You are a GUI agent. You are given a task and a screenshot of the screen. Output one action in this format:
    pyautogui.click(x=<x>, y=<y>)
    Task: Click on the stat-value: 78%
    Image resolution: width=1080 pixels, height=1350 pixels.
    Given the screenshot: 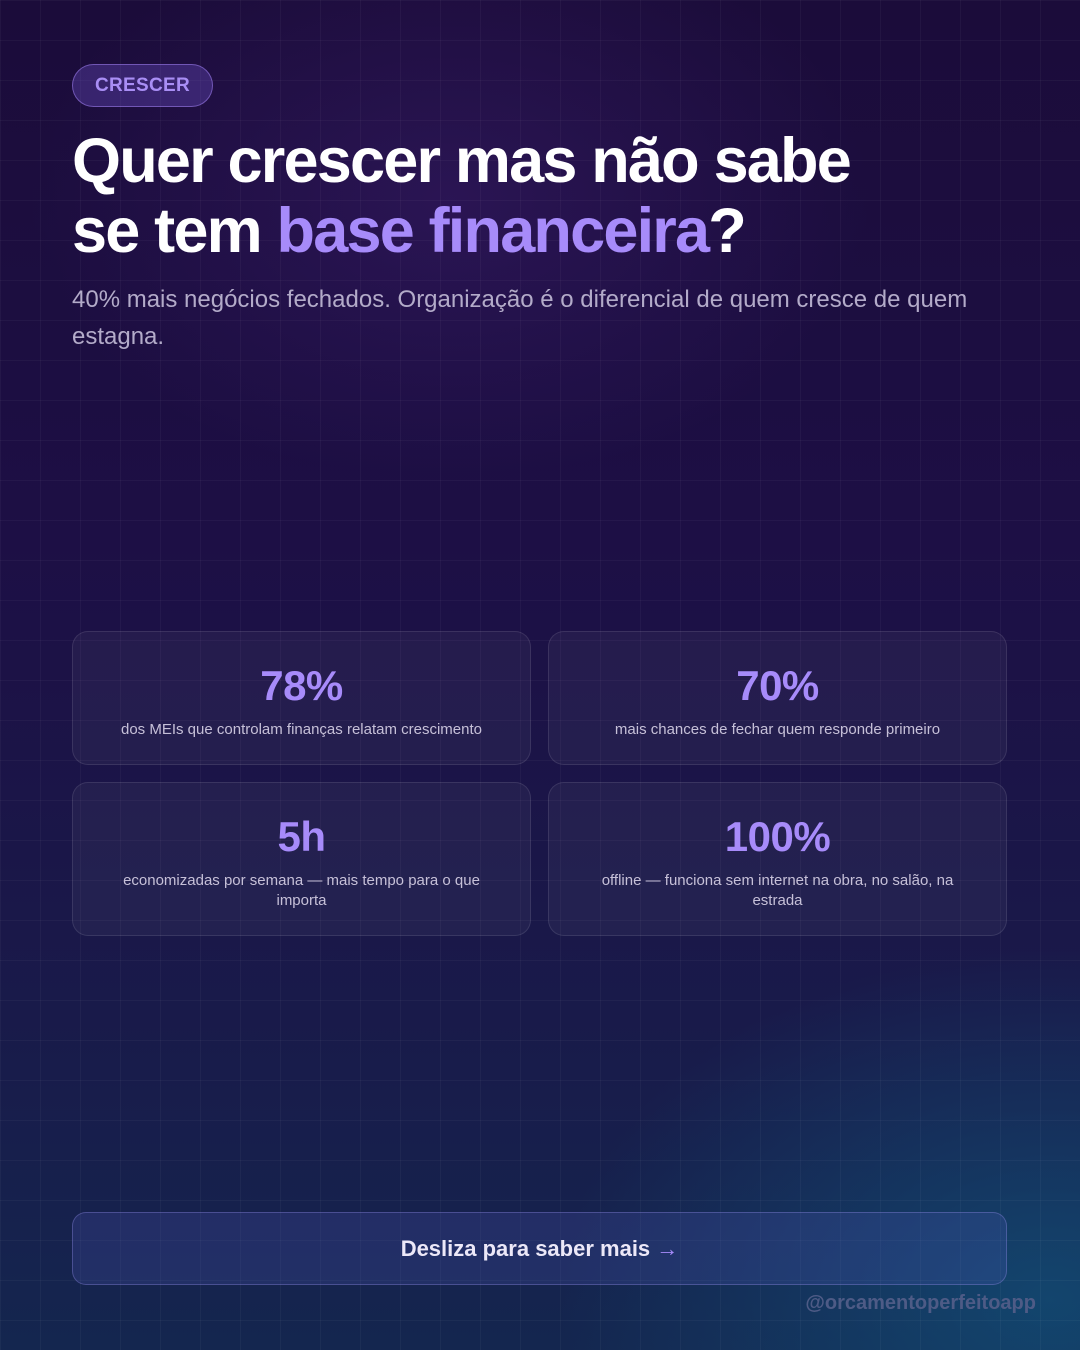 What is the action you would take?
    pyautogui.click(x=301, y=685)
    